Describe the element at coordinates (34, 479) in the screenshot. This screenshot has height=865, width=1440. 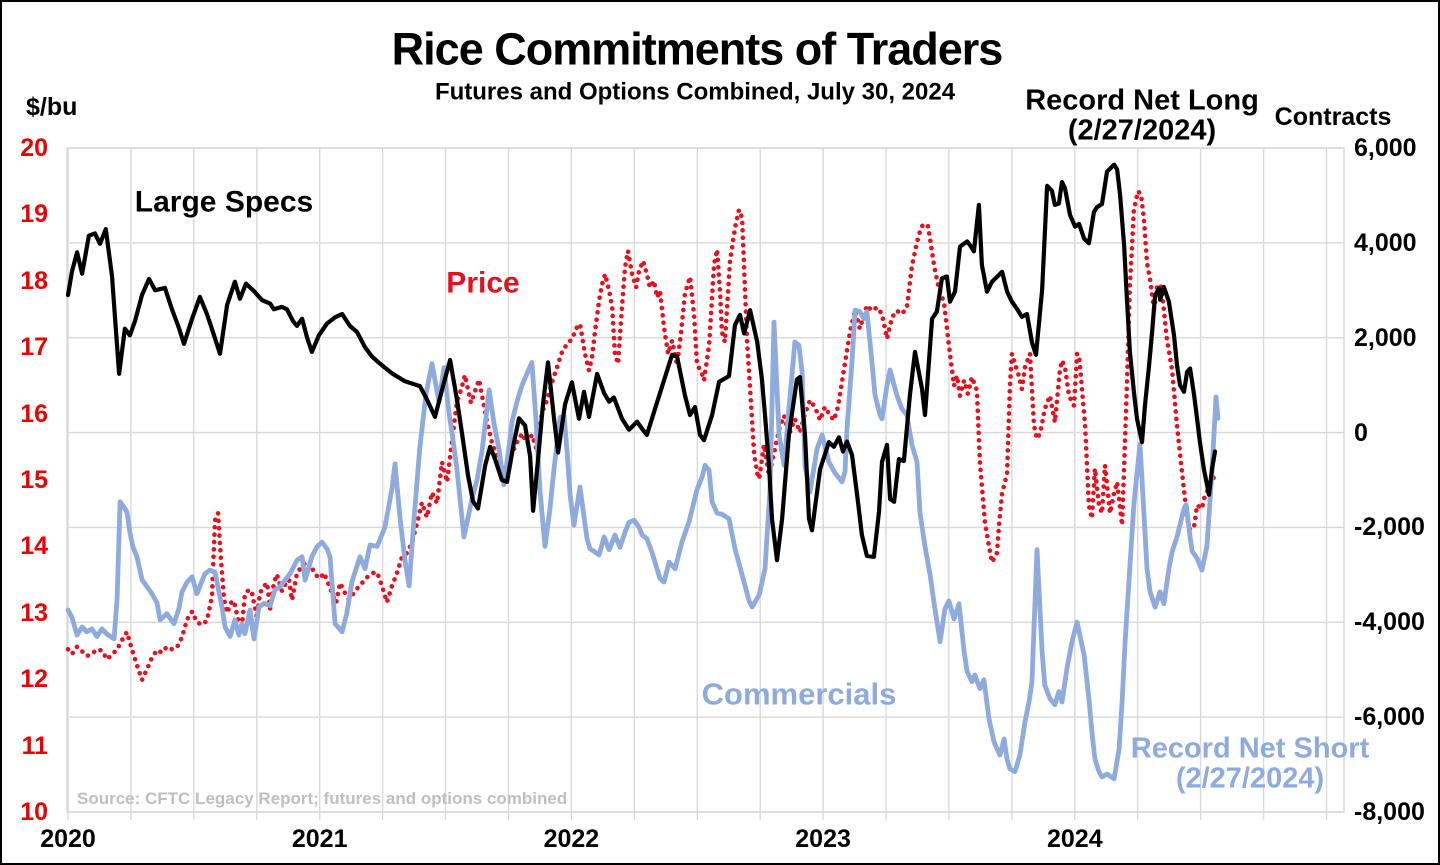
I see `left-axis-tick-15: 15` at that location.